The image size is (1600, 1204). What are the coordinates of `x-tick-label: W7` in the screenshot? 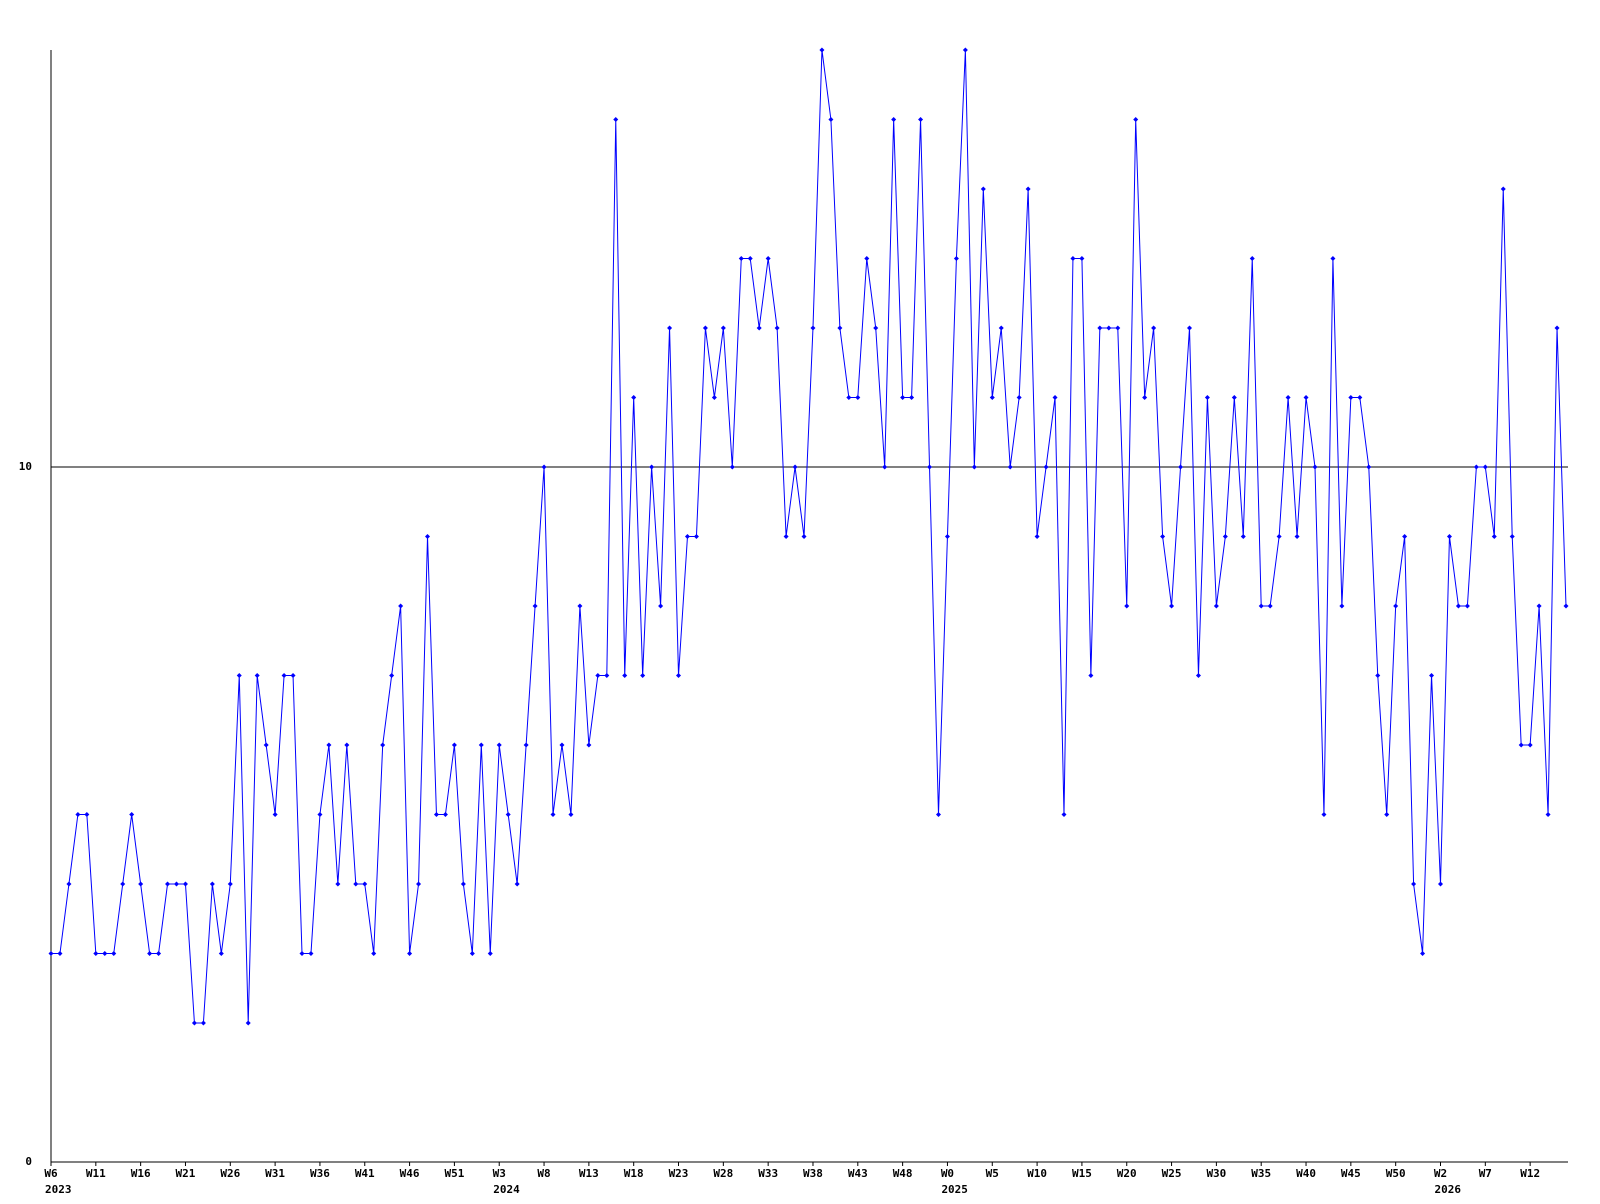 It's located at (1485, 1173).